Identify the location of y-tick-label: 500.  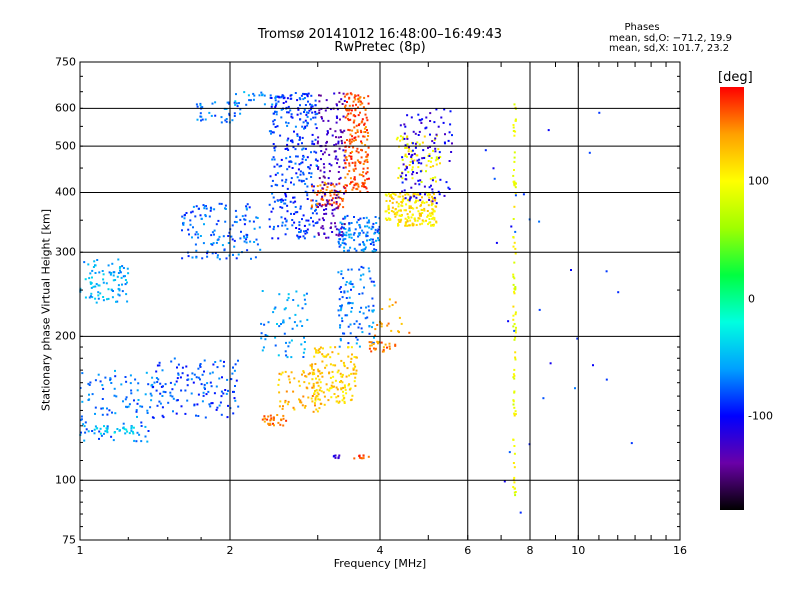
(65, 146).